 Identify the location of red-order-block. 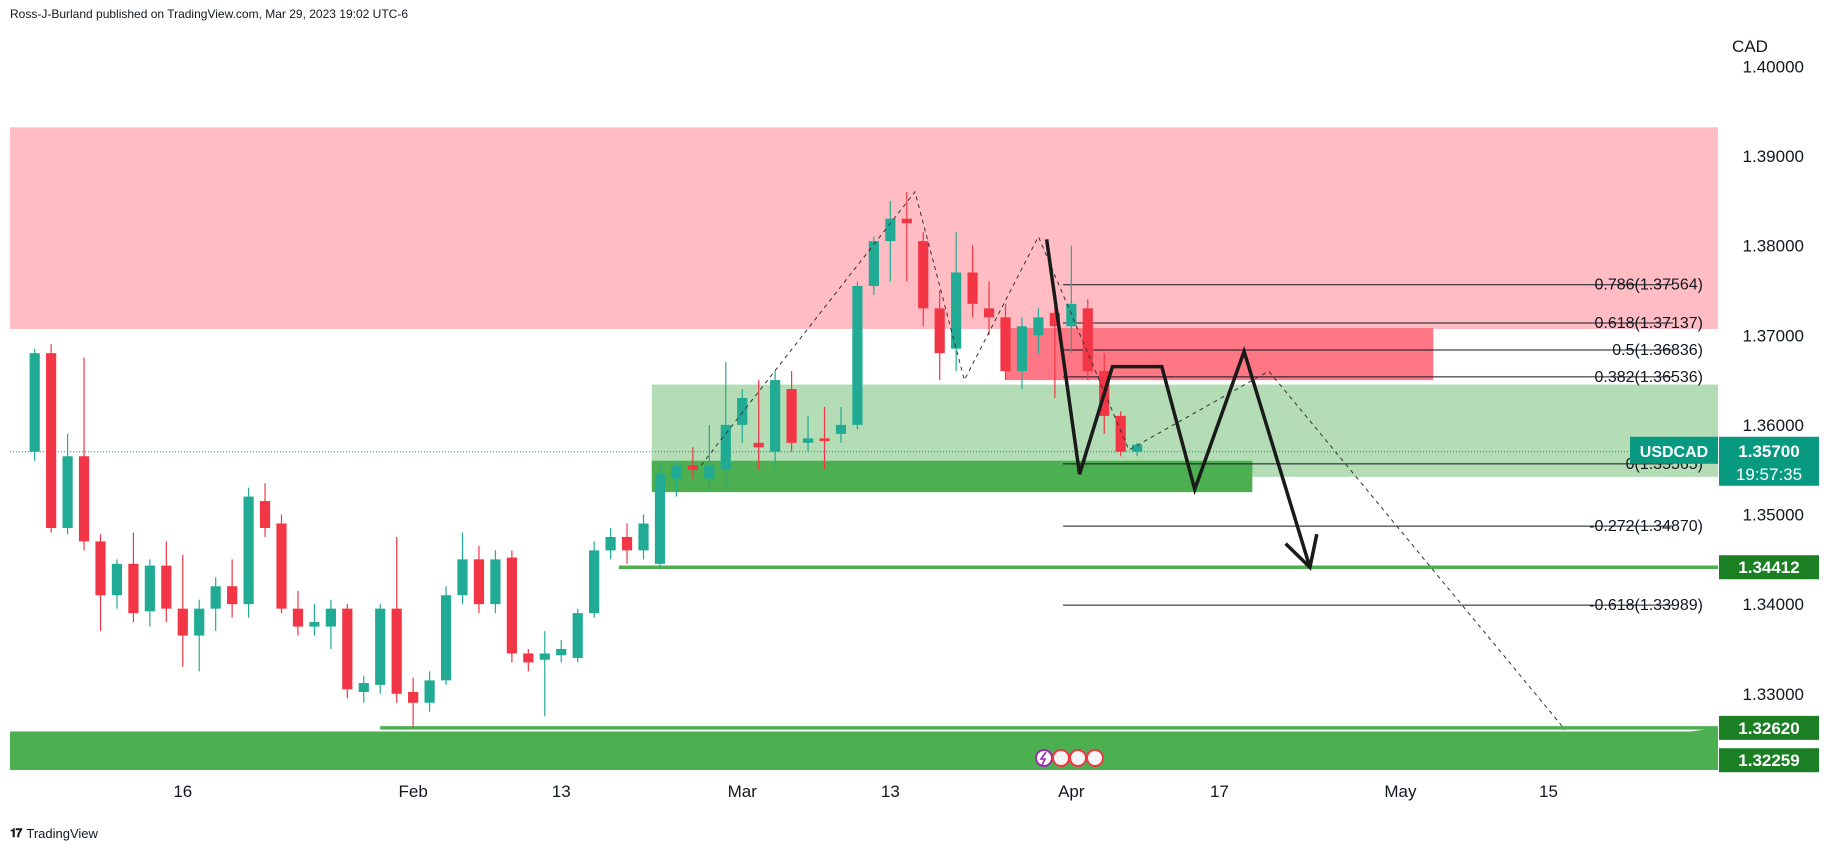
(1219, 354).